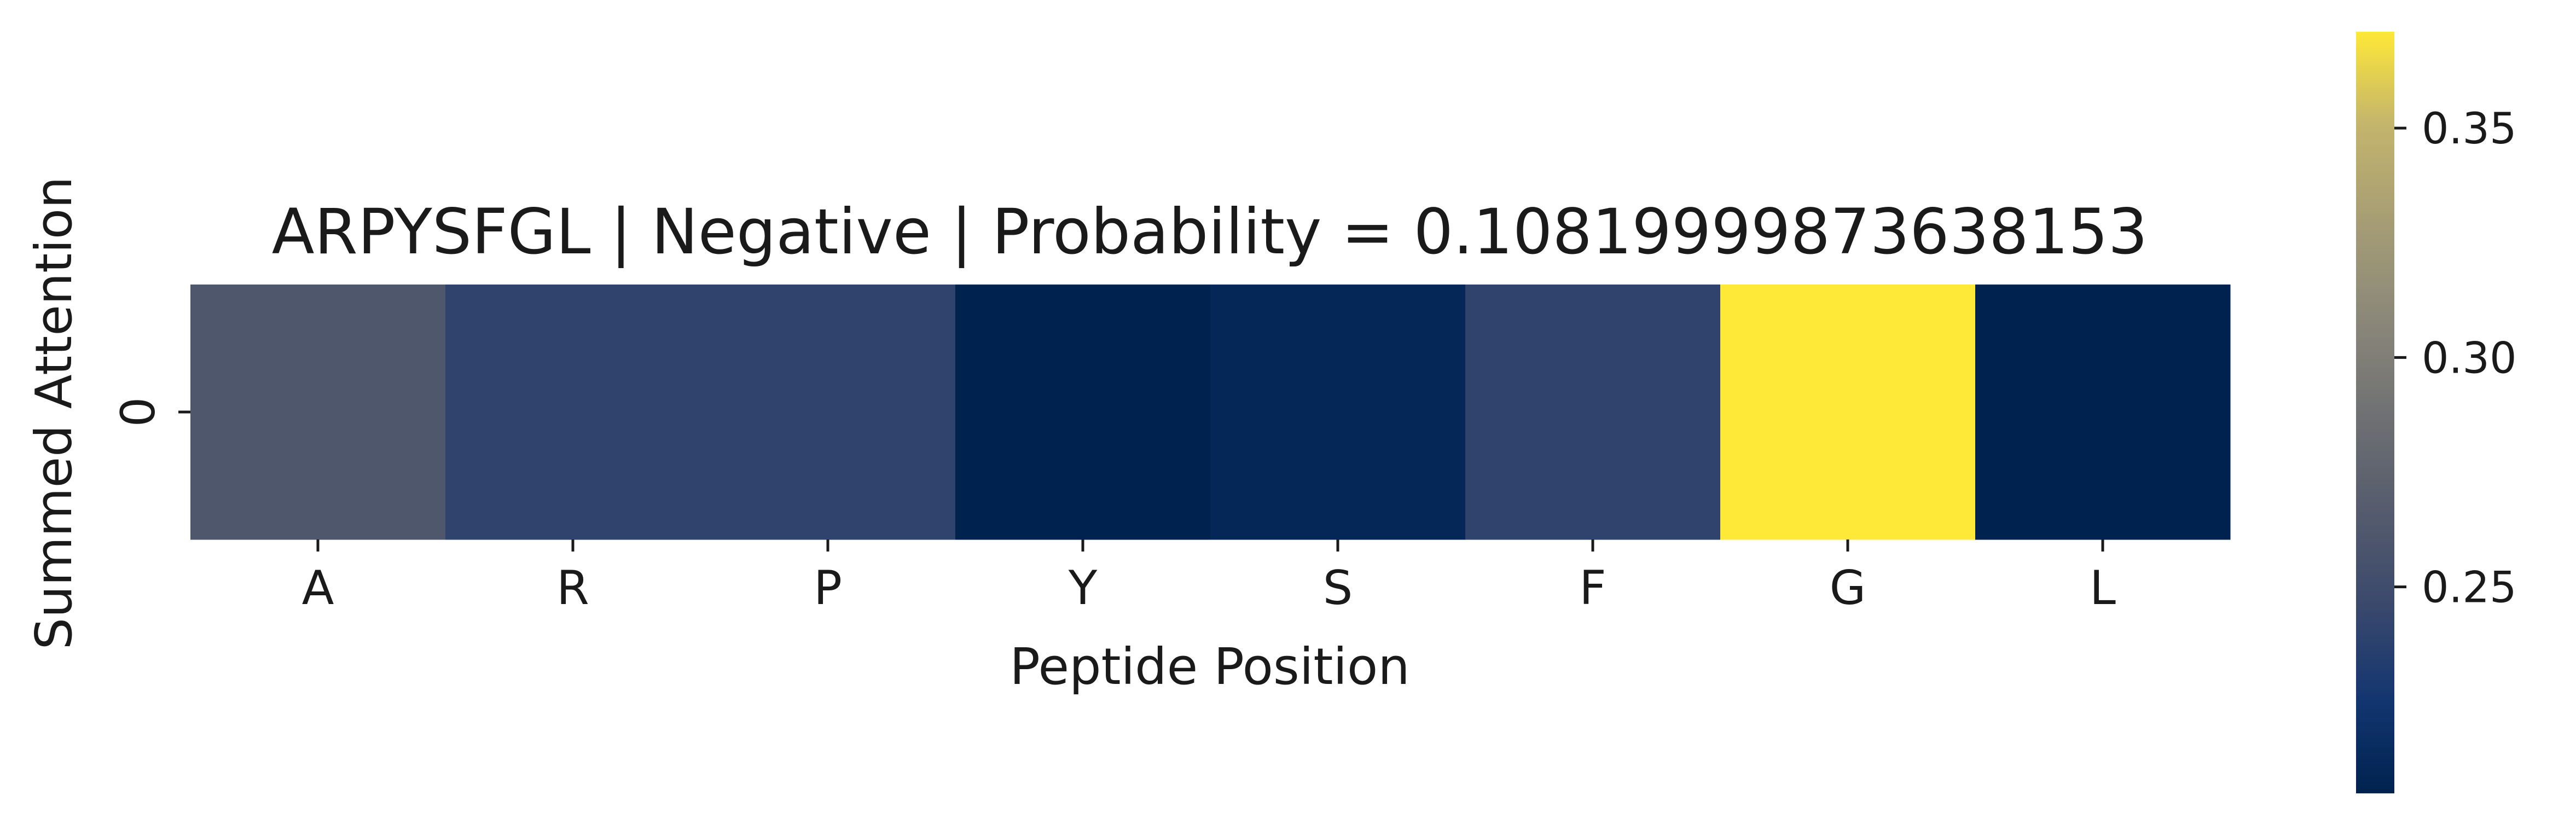 This screenshot has height=824, width=2576. Describe the element at coordinates (2470, 358) in the screenshot. I see `colorbar-tick-label: 0.30` at that location.